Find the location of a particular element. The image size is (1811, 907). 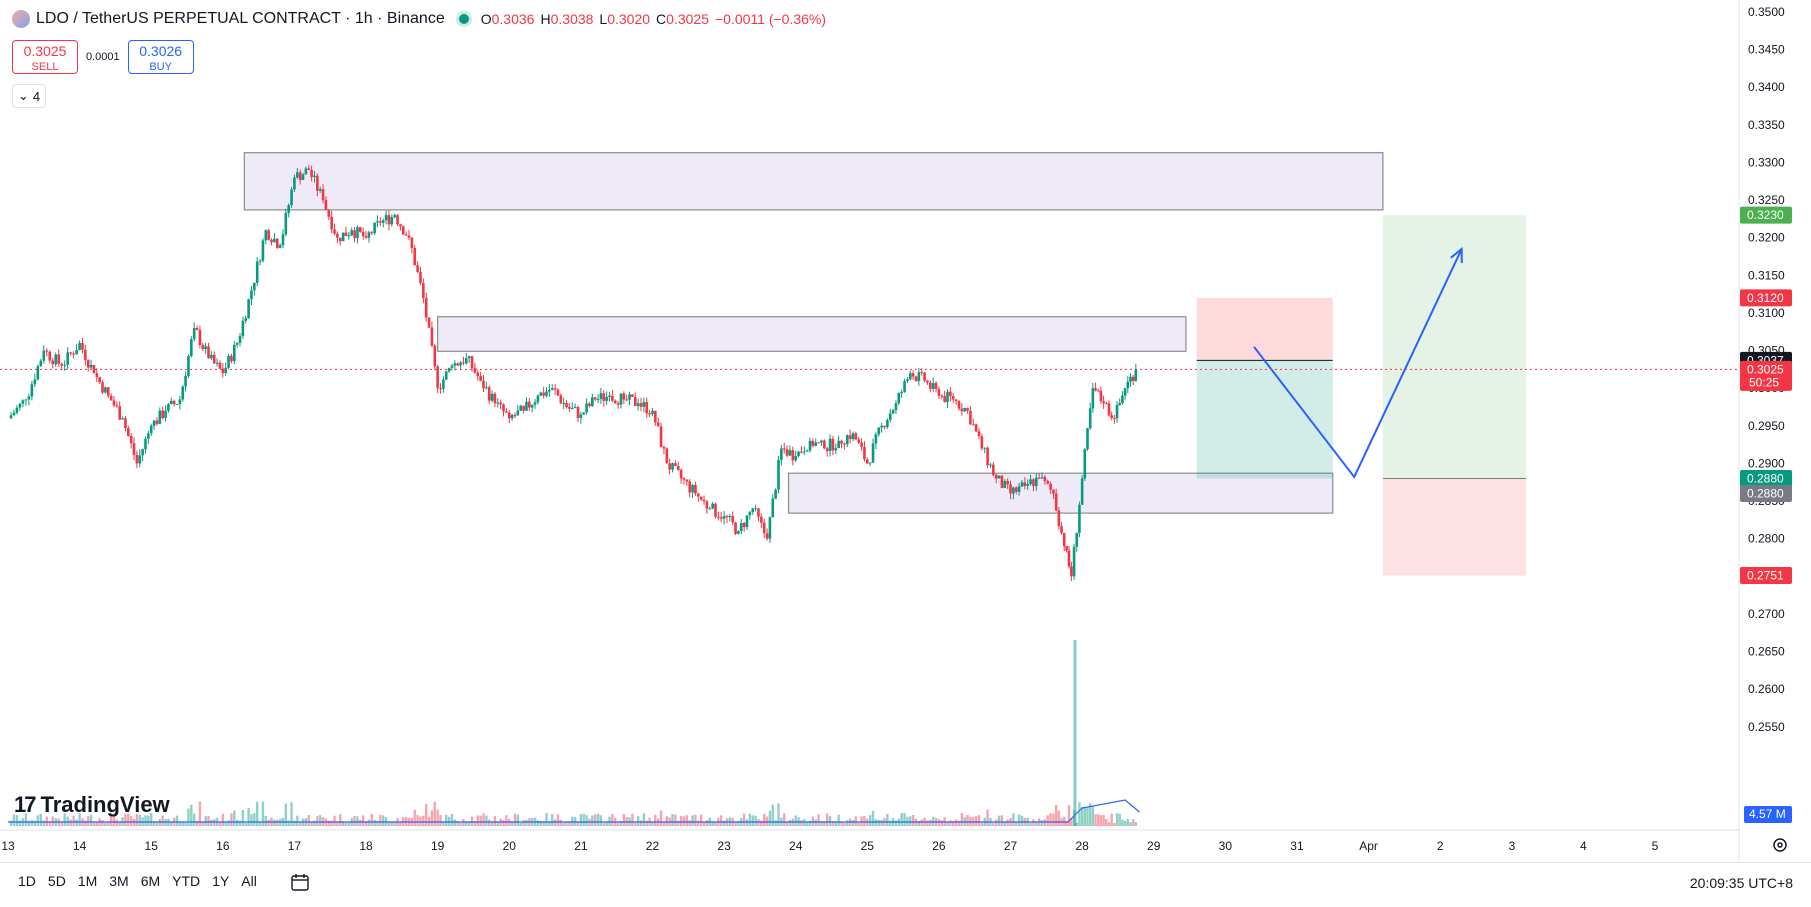

positions is located at coordinates (1361, 395).